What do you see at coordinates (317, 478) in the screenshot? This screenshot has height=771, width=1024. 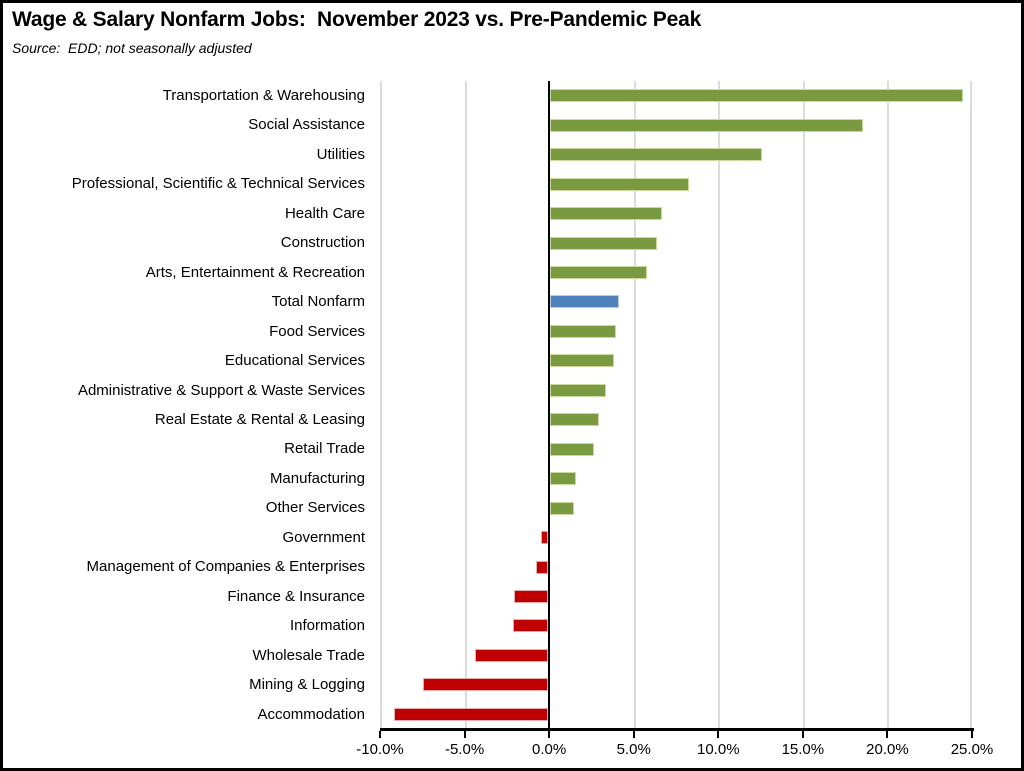 I see `category-label: Manufacturing` at bounding box center [317, 478].